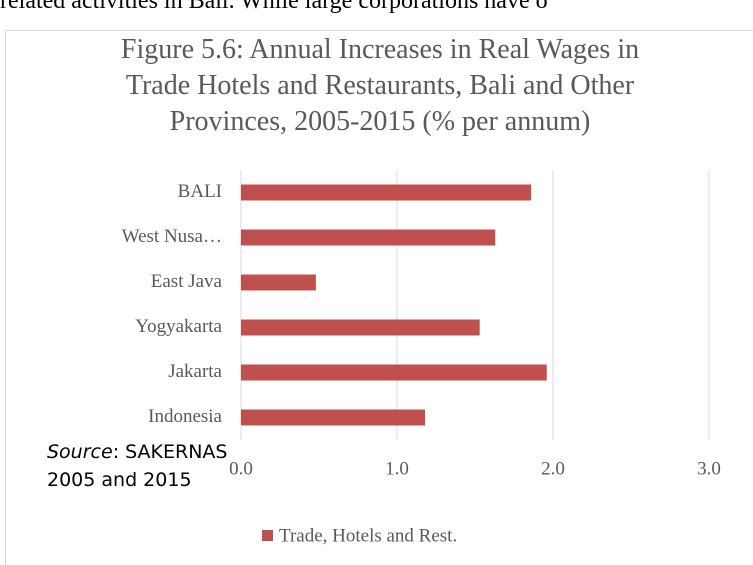 This screenshot has width=753, height=565. Describe the element at coordinates (80, 452) in the screenshot. I see `source-label: Source` at that location.